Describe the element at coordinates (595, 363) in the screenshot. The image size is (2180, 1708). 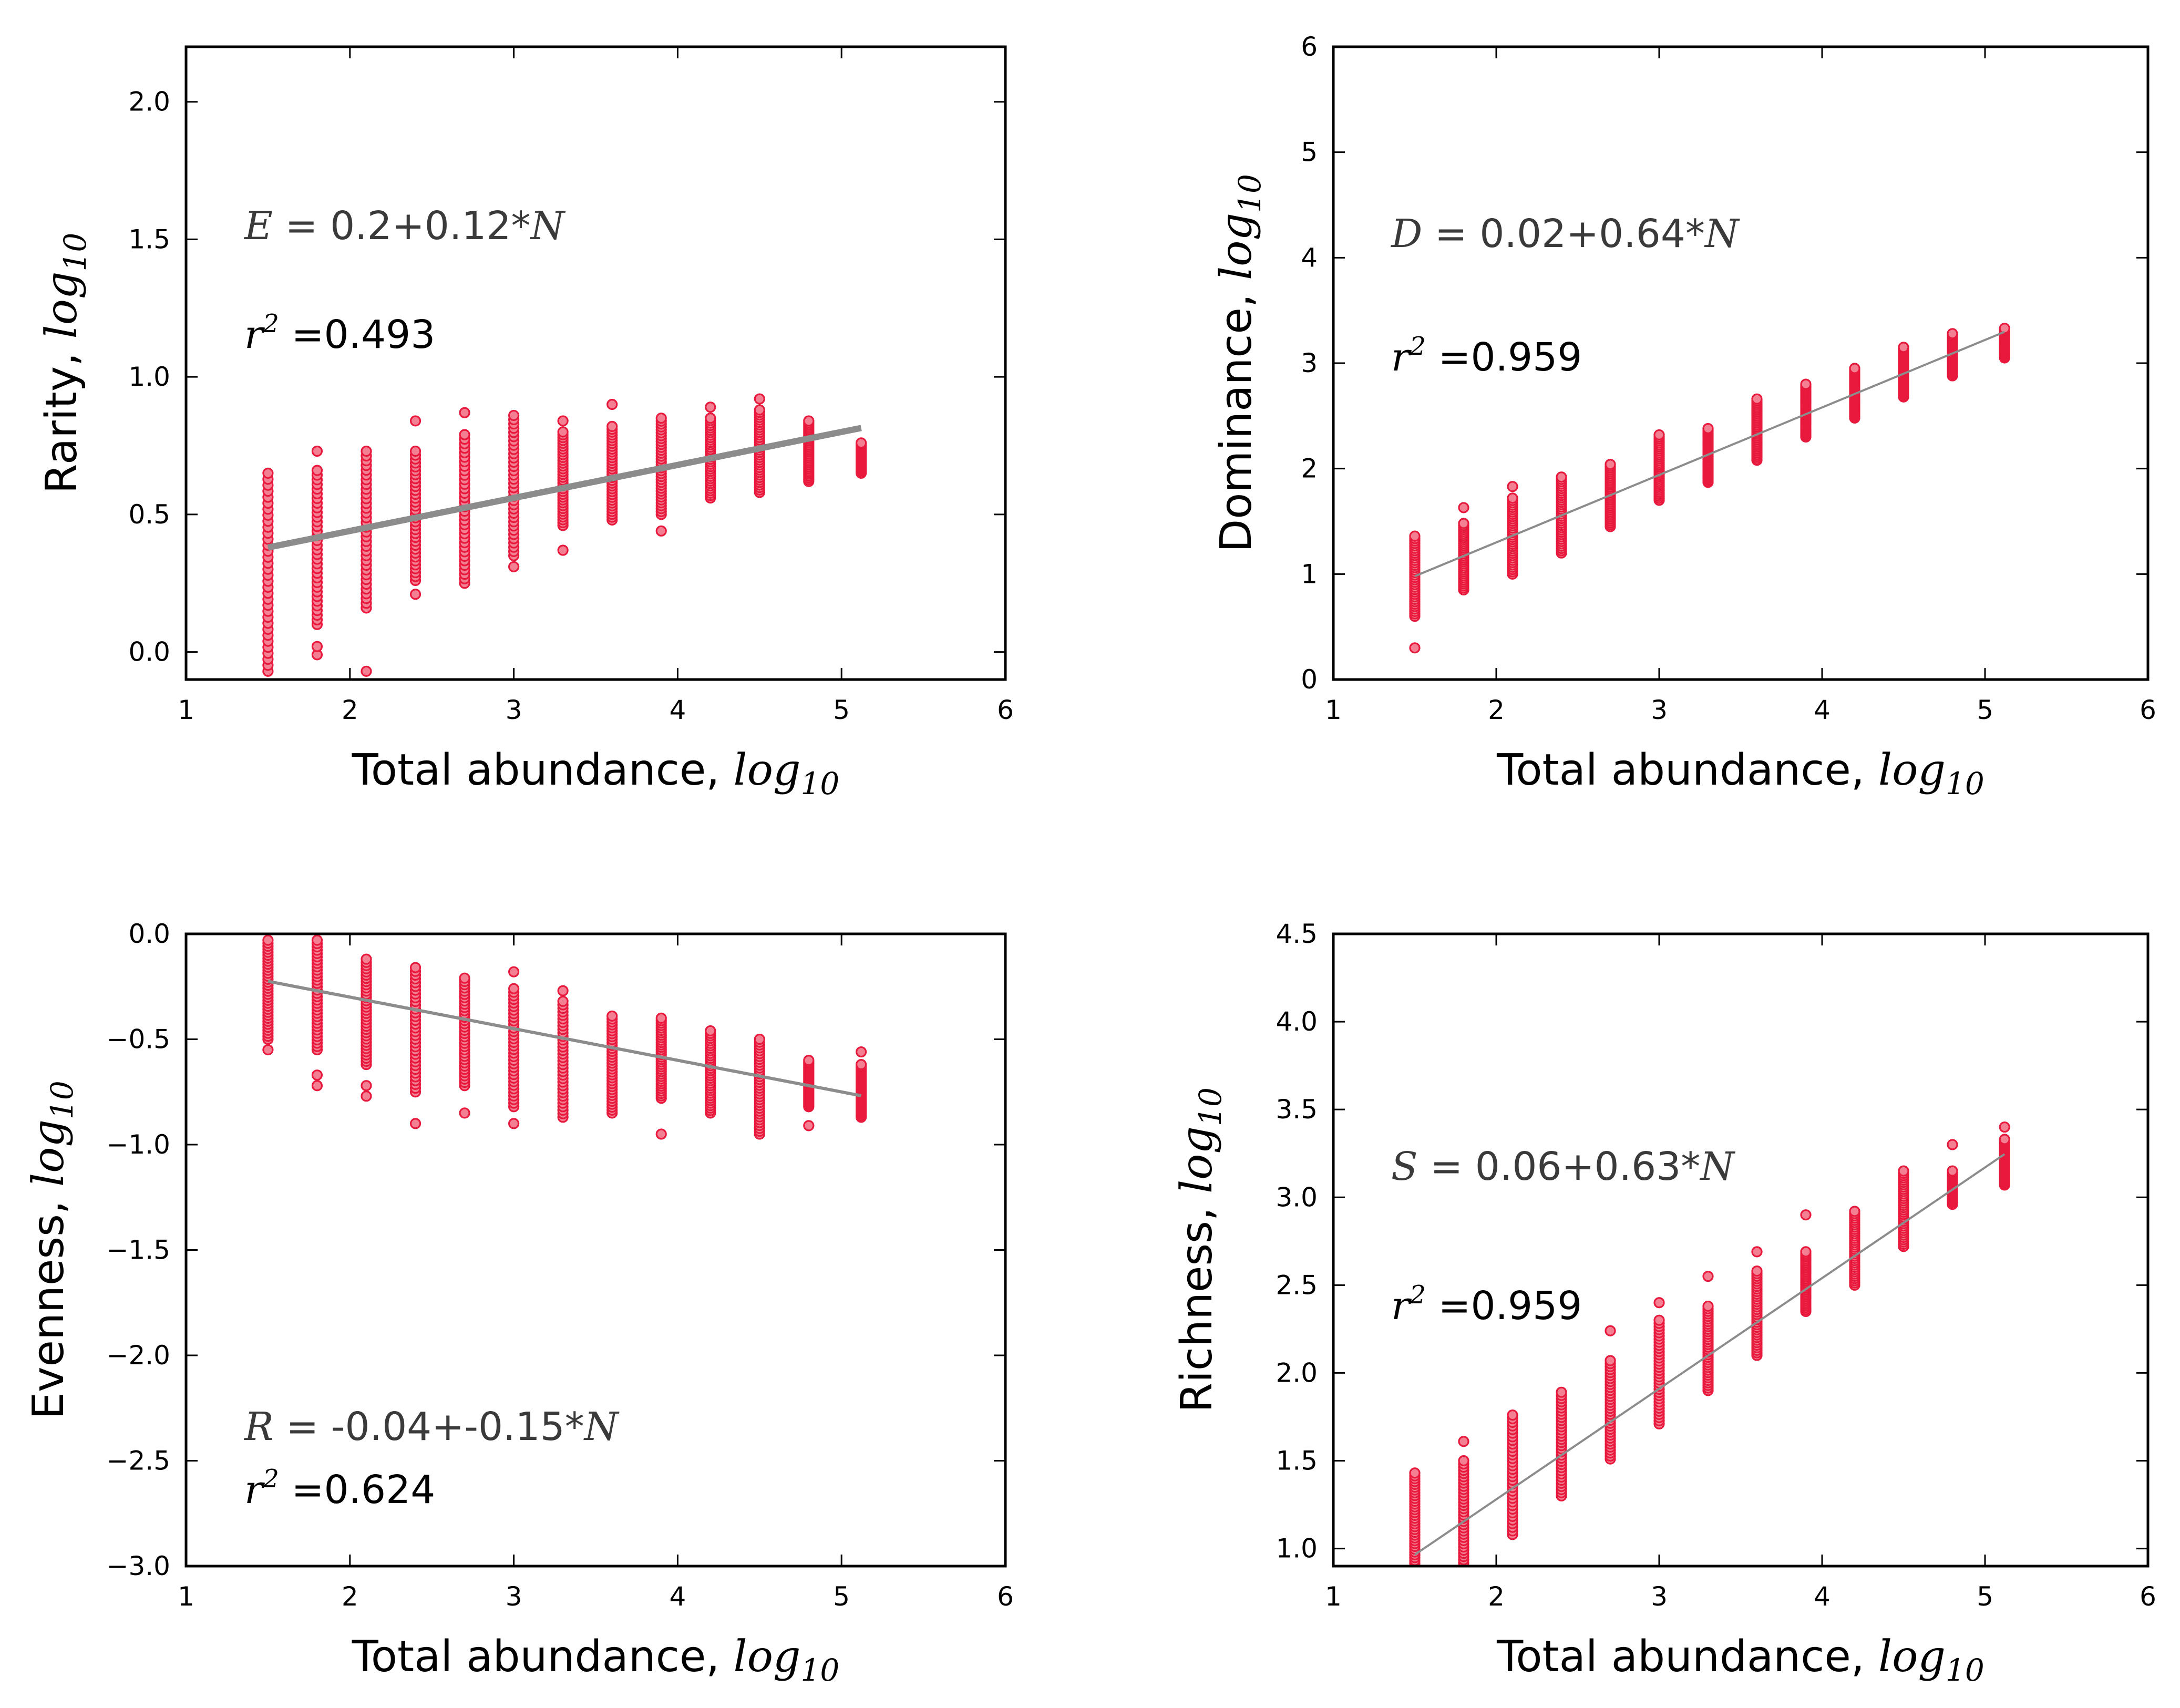
I see `plot-frame` at that location.